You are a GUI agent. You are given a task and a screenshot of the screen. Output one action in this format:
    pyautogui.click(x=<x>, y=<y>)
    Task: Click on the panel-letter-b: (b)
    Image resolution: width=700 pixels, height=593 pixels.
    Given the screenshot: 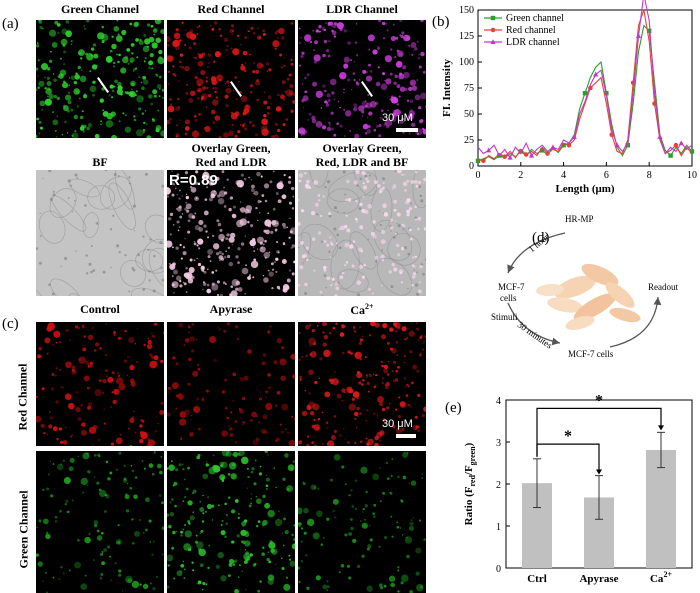 What is the action you would take?
    pyautogui.click(x=441, y=22)
    